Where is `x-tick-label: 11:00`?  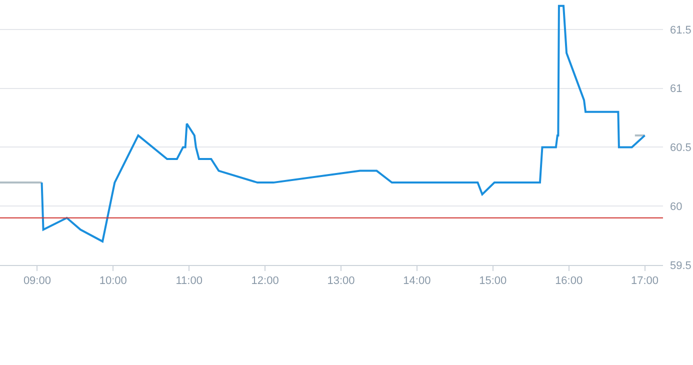
x-tick-label: 11:00 is located at coordinates (189, 281).